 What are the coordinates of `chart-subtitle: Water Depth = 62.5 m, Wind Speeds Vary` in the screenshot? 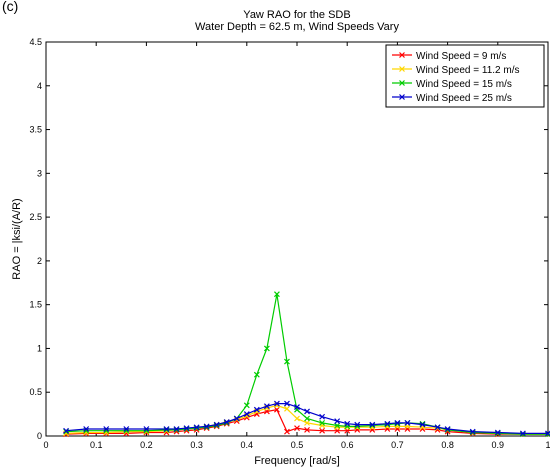 It's located at (297, 27).